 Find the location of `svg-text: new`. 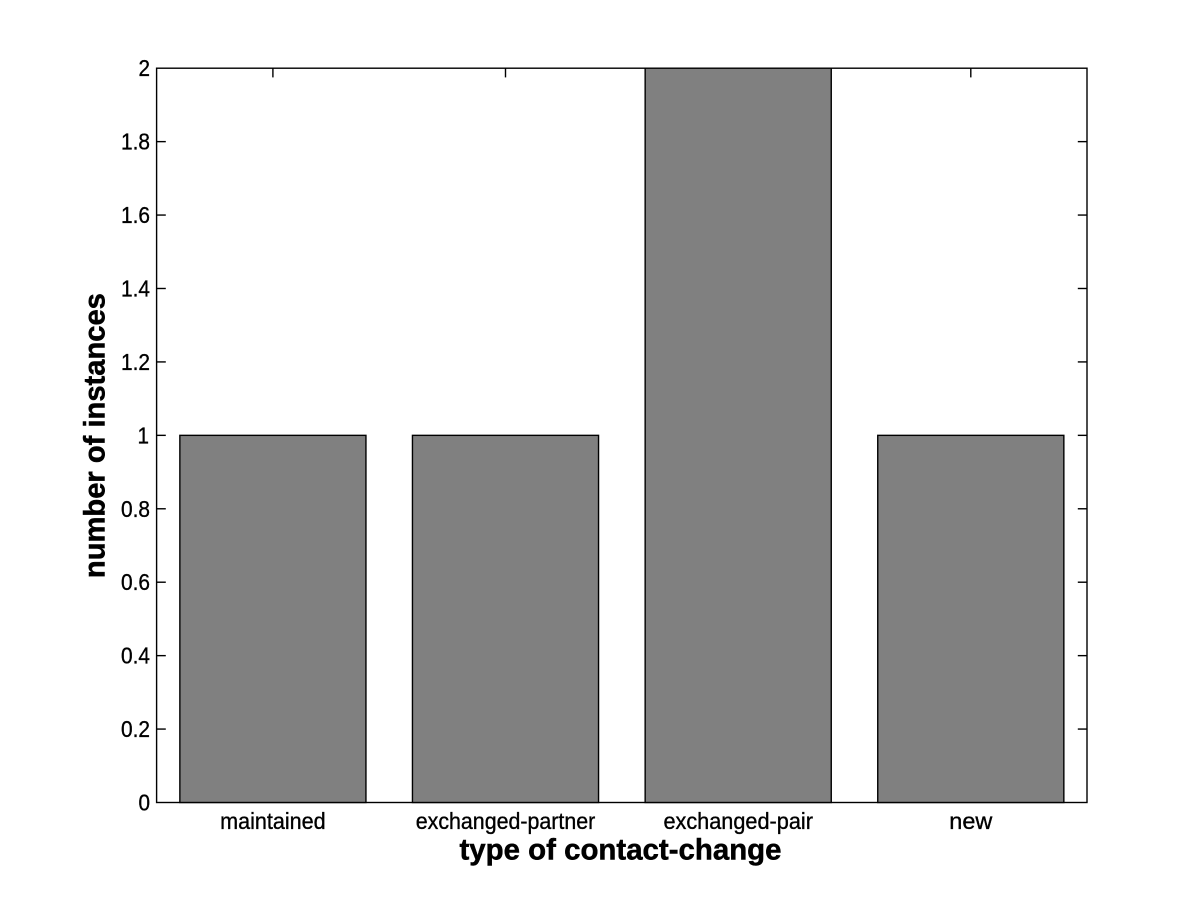

svg-text: new is located at coordinates (970, 821).